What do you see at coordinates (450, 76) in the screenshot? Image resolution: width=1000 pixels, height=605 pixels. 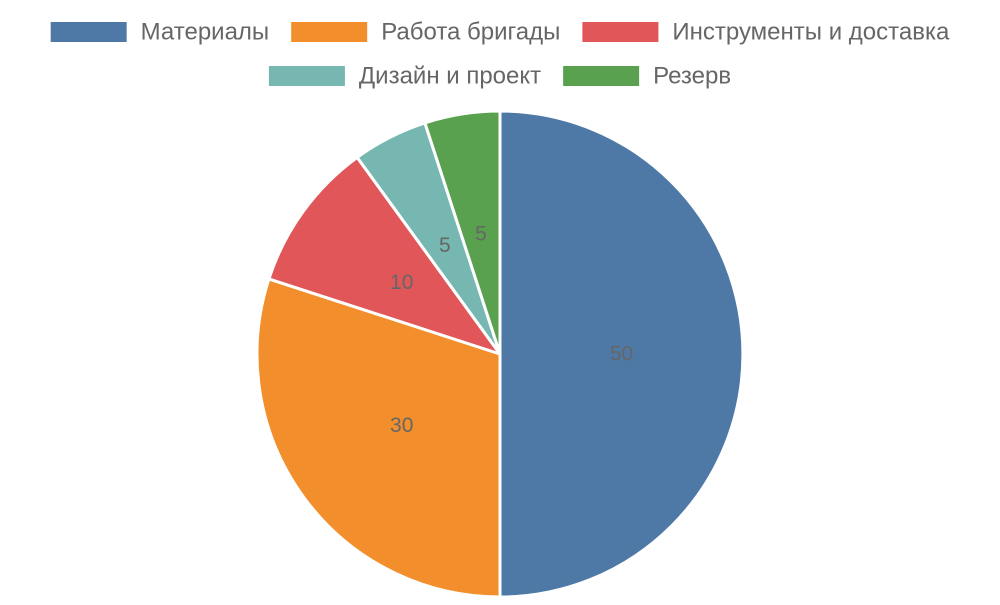 I see `legend-label: Дизайн и проект` at bounding box center [450, 76].